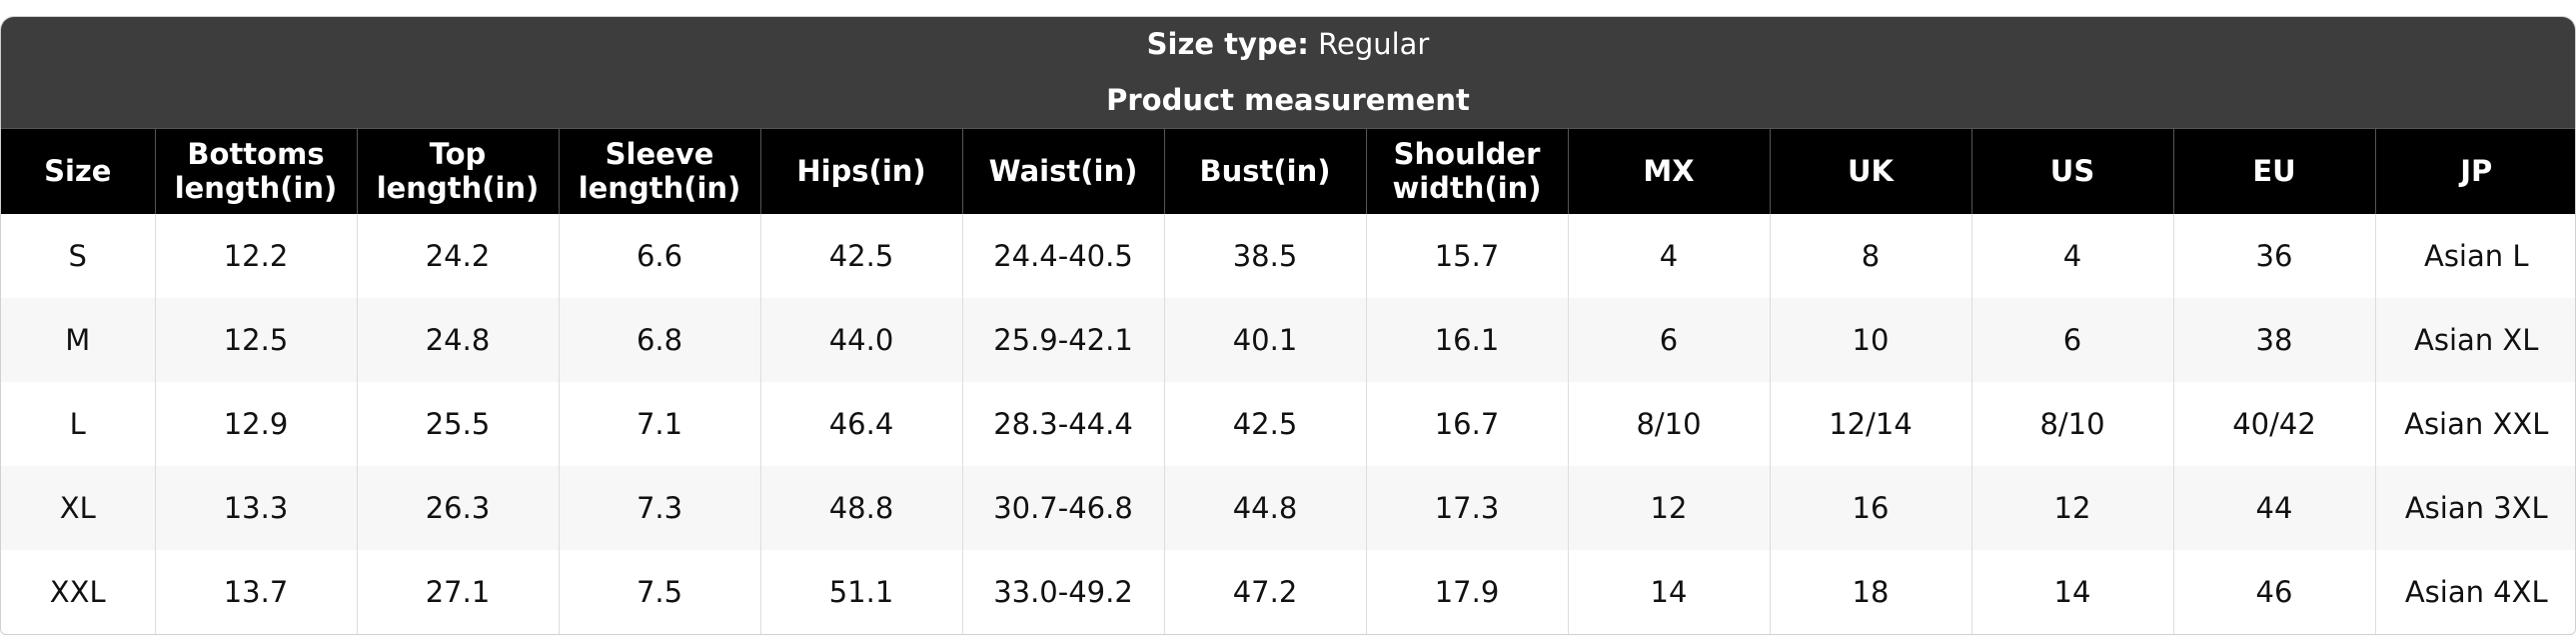  I want to click on table-cell: 16, so click(1870, 507).